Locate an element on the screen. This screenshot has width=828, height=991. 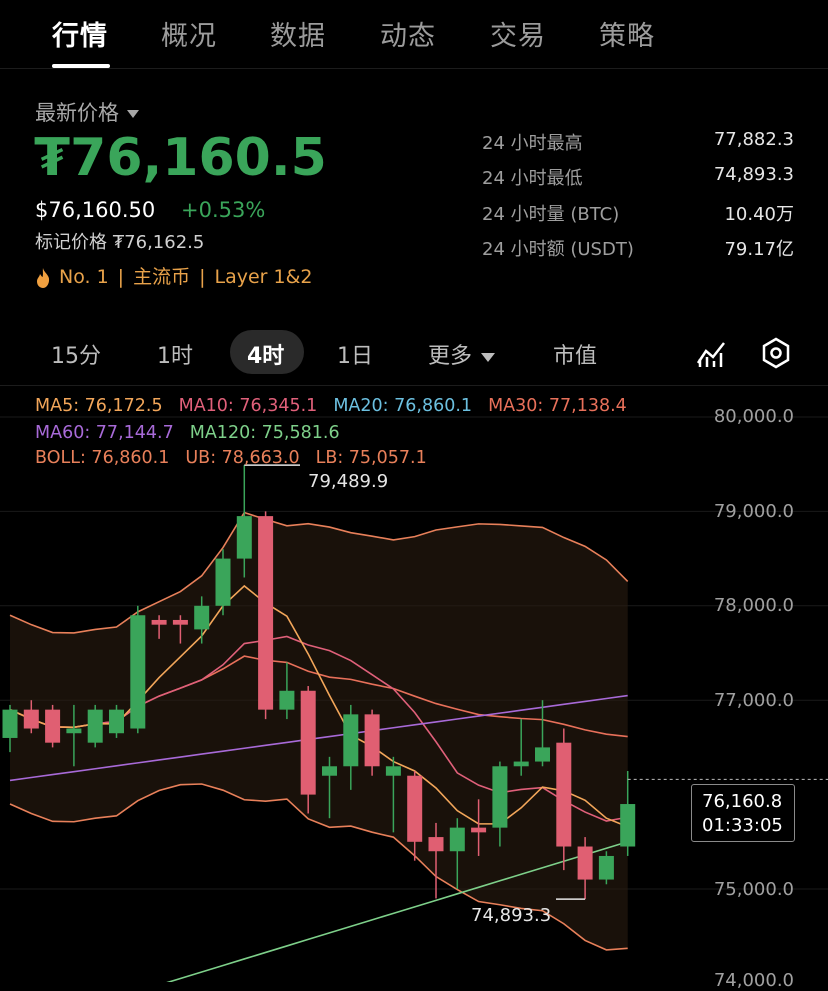
tab-news: 动态 is located at coordinates (408, 36).